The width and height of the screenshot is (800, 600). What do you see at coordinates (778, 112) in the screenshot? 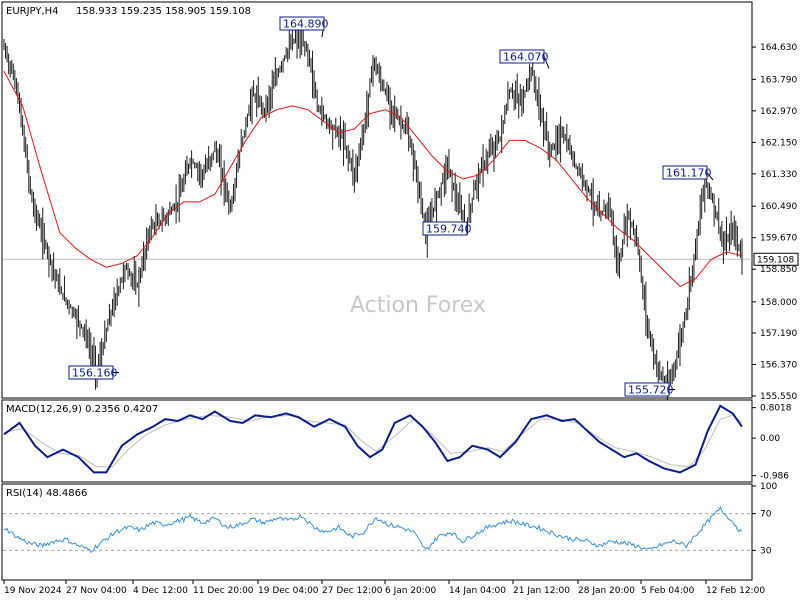
I see `price-tick-label: 162.970` at bounding box center [778, 112].